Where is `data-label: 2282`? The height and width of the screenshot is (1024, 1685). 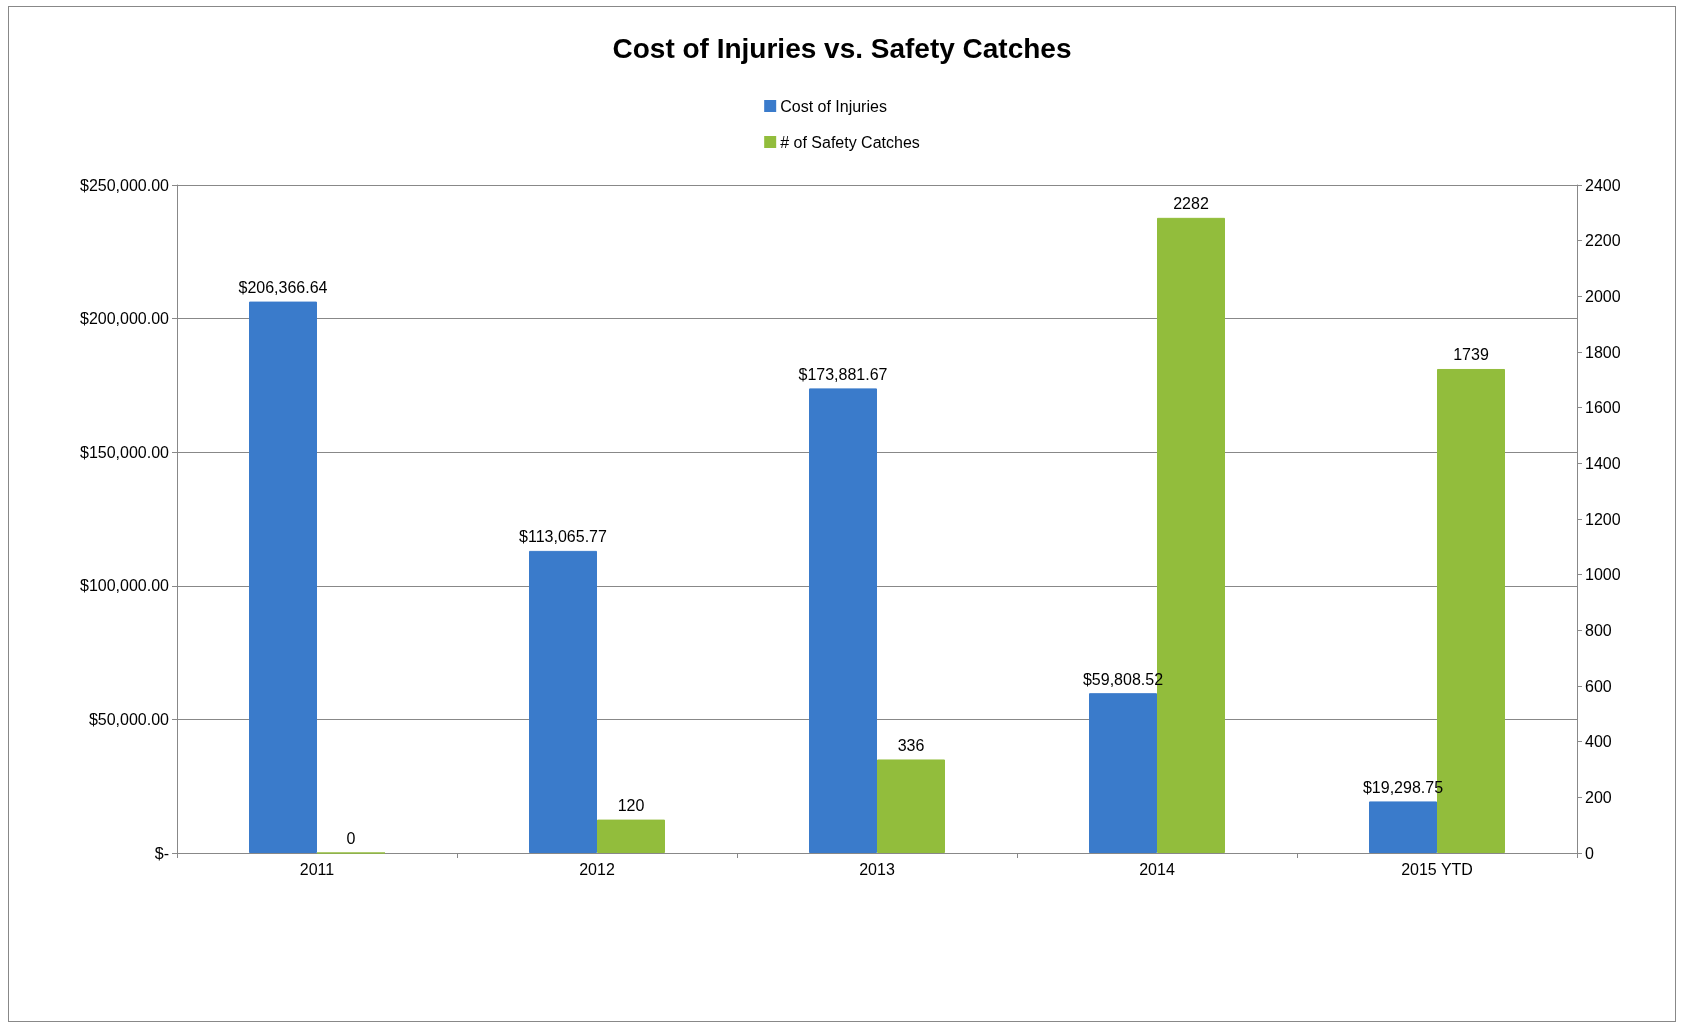
data-label: 2282 is located at coordinates (1191, 204).